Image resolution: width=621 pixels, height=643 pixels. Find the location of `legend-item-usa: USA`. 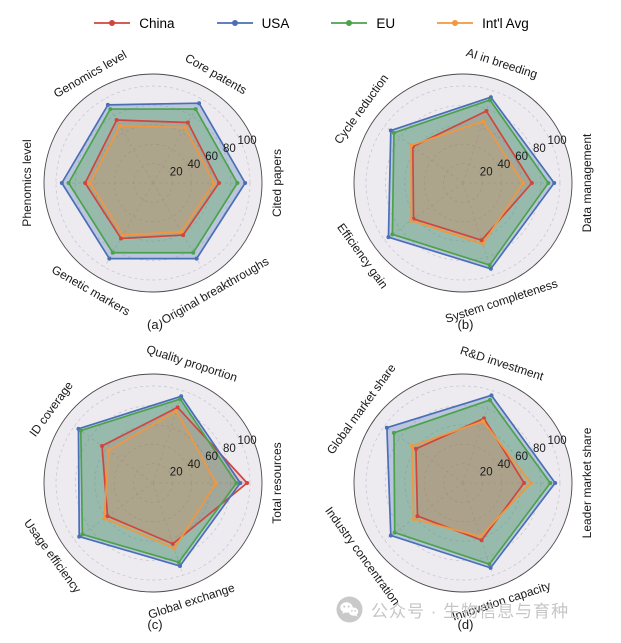

legend-item-usa: USA is located at coordinates (252, 23).